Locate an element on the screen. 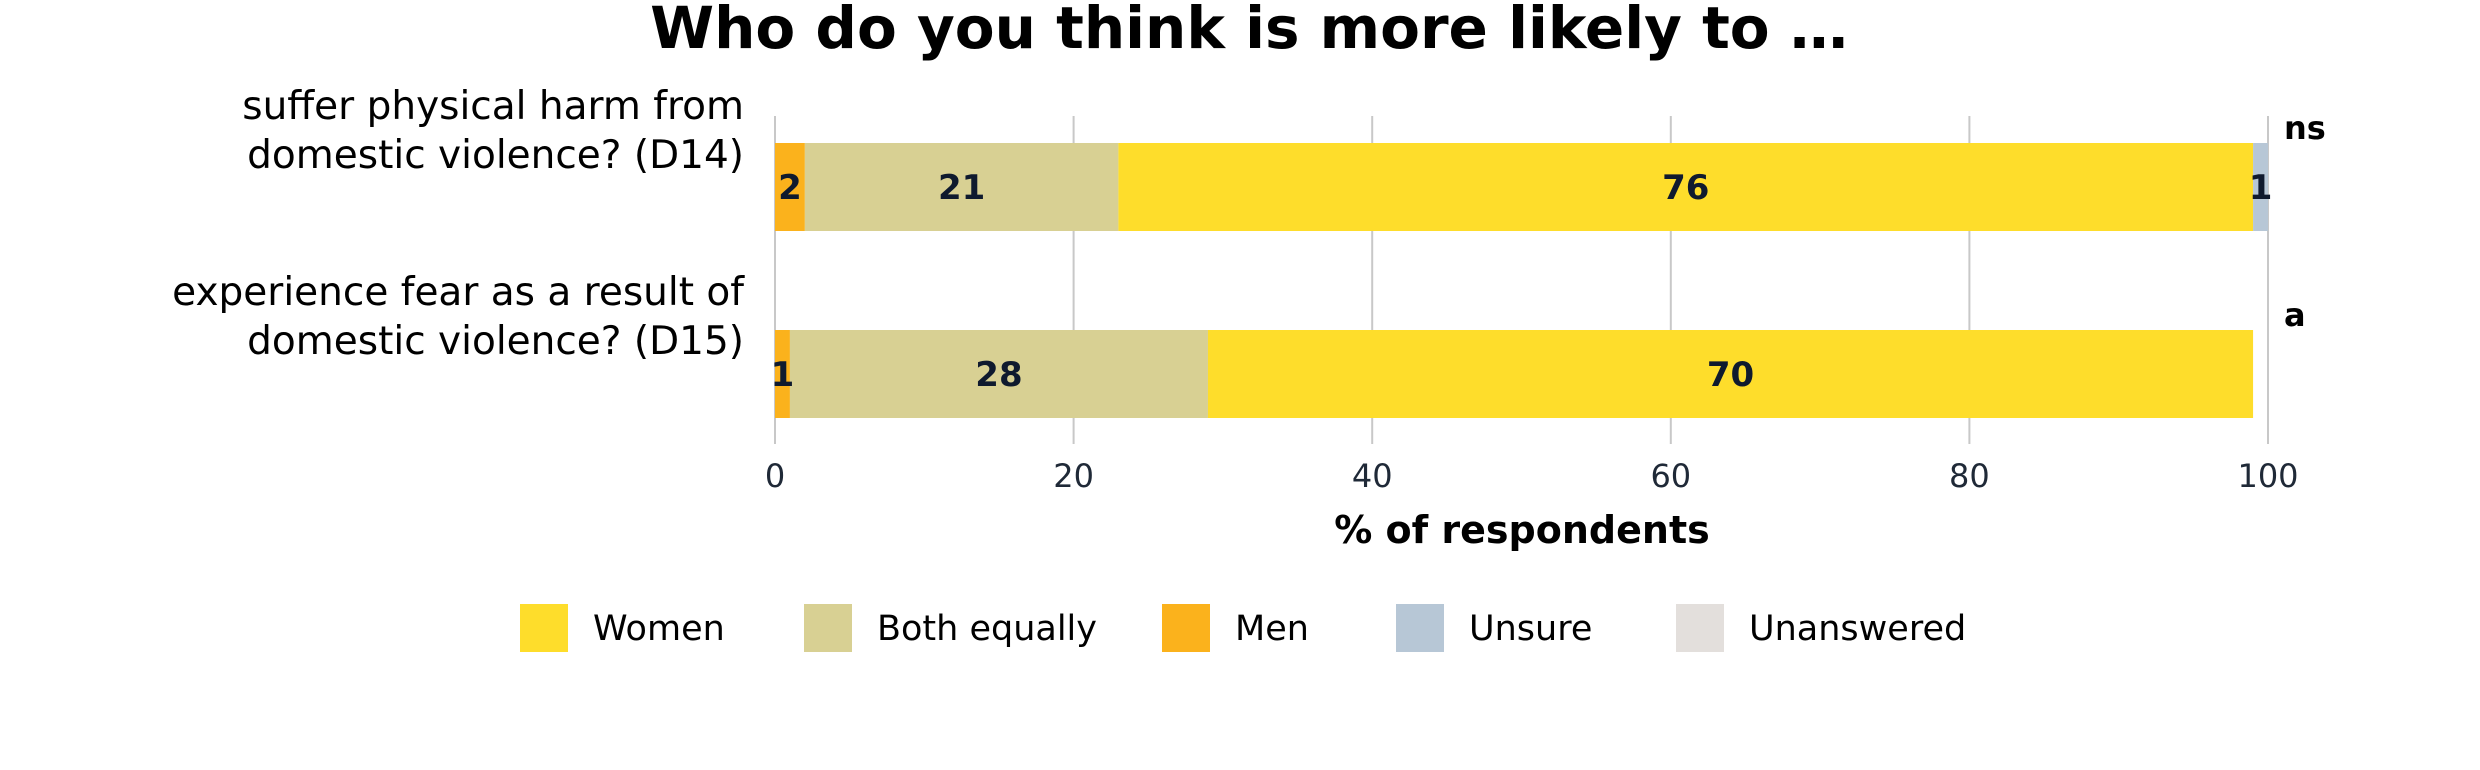  data-label: 70 is located at coordinates (1730, 375).